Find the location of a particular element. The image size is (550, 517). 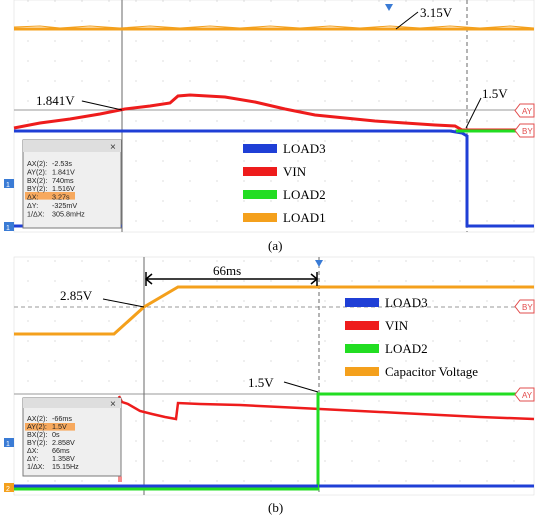

cursor-row-value: 2.858V is located at coordinates (63, 442).